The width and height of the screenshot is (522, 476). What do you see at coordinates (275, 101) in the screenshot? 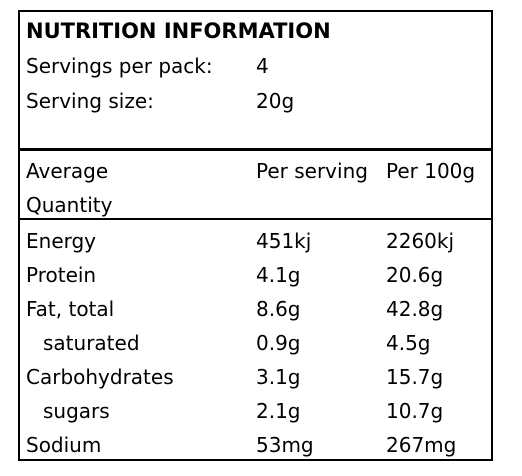
I see `serving-size-value: 20g` at bounding box center [275, 101].